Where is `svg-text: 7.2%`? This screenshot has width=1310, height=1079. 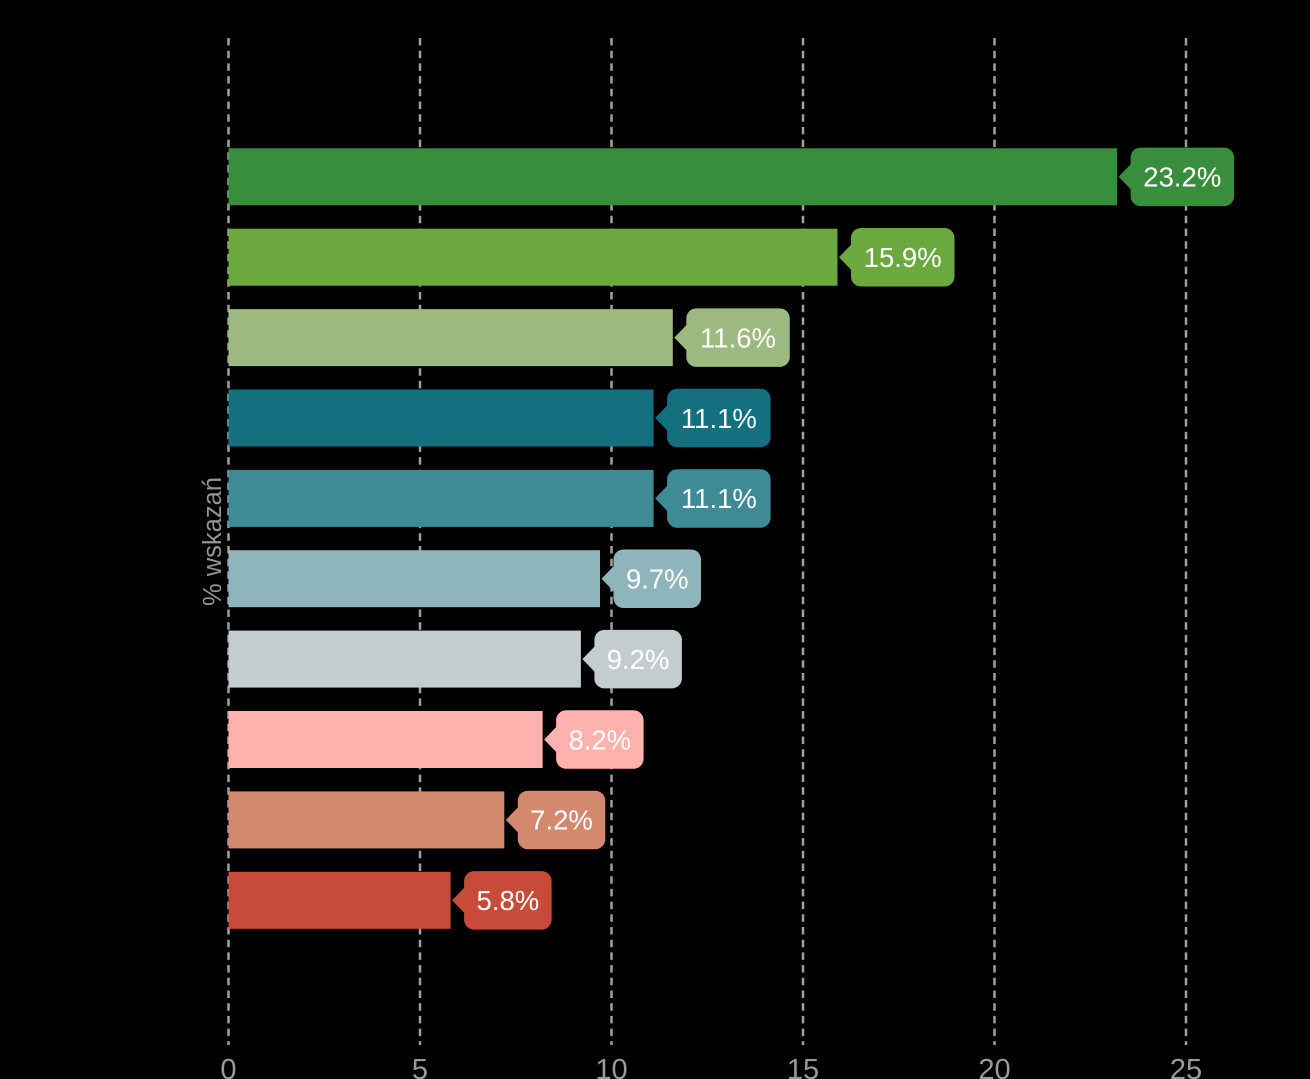
svg-text: 7.2% is located at coordinates (561, 820).